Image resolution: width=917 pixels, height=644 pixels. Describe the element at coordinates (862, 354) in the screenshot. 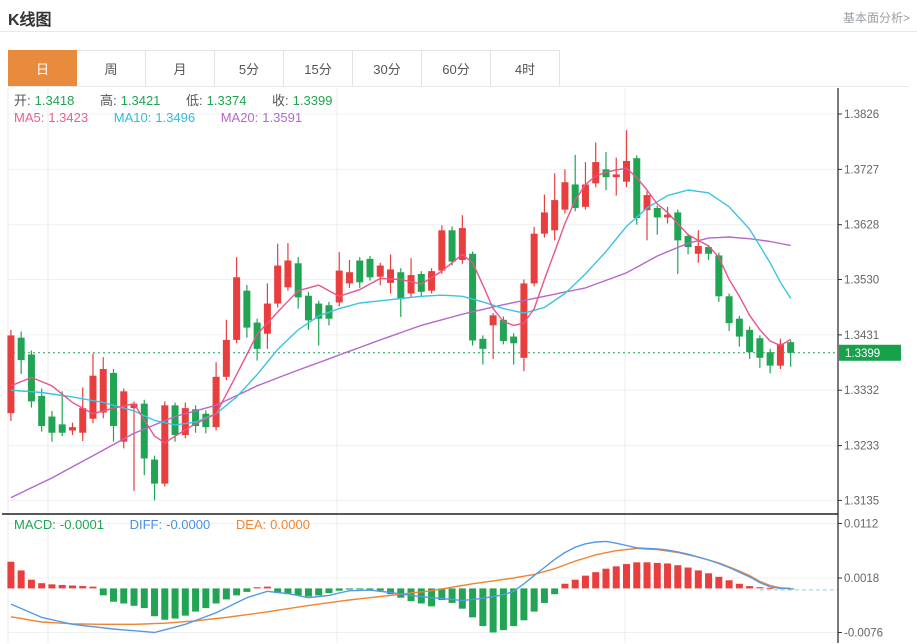

I see `current-price-badge-label: 1.3399` at that location.